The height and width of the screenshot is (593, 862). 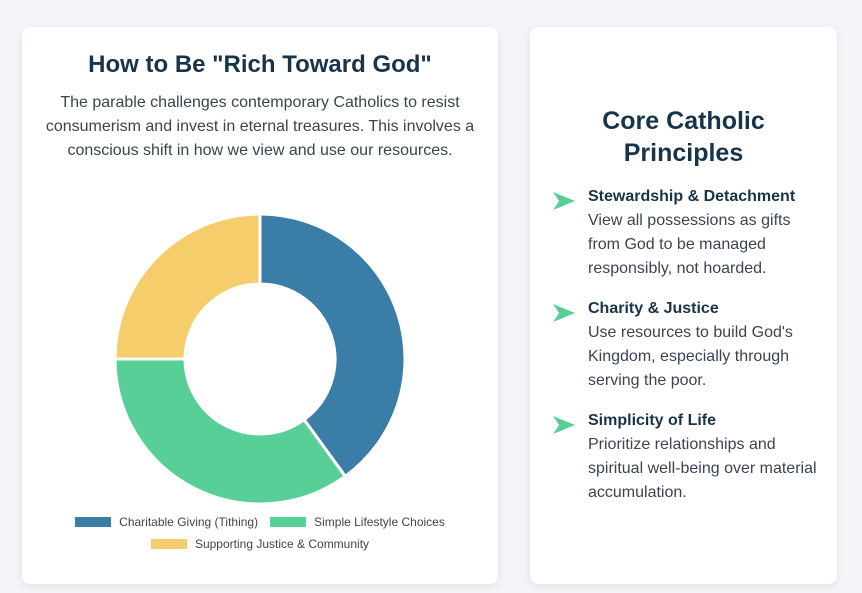 What do you see at coordinates (93, 522) in the screenshot?
I see `legend-swatch-charitable-giving` at bounding box center [93, 522].